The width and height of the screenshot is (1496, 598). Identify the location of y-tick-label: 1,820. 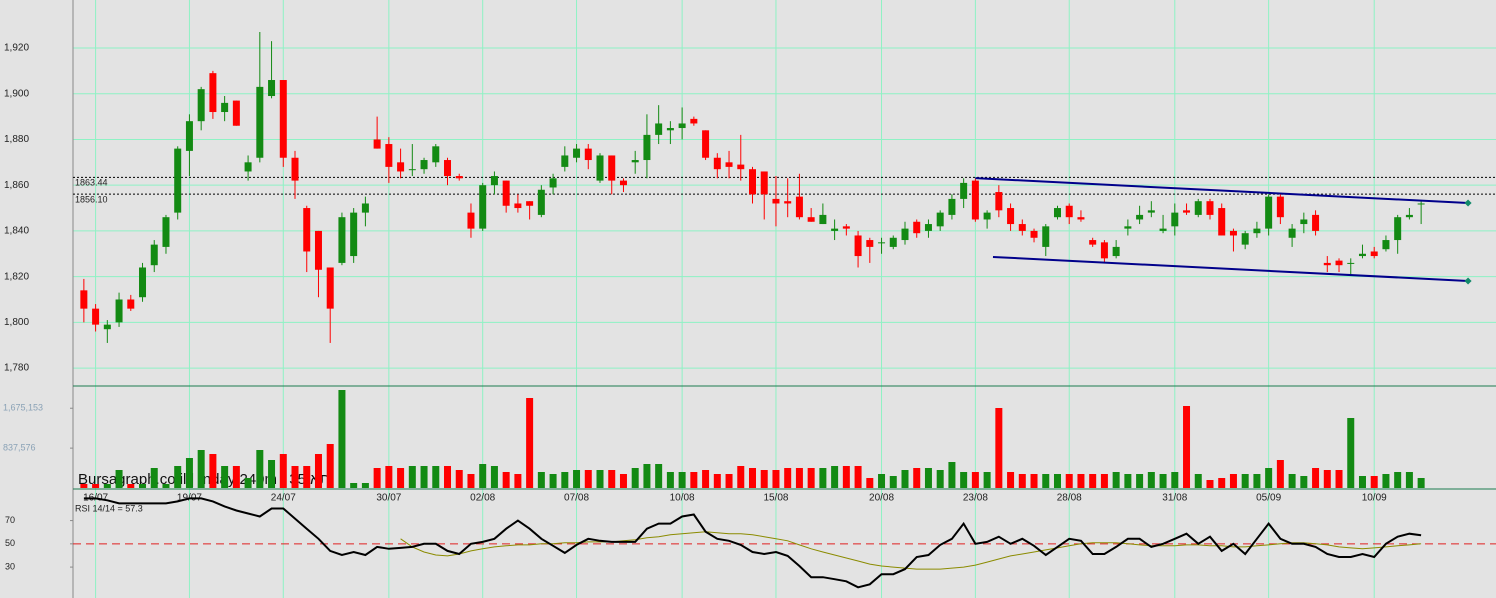
(16, 276).